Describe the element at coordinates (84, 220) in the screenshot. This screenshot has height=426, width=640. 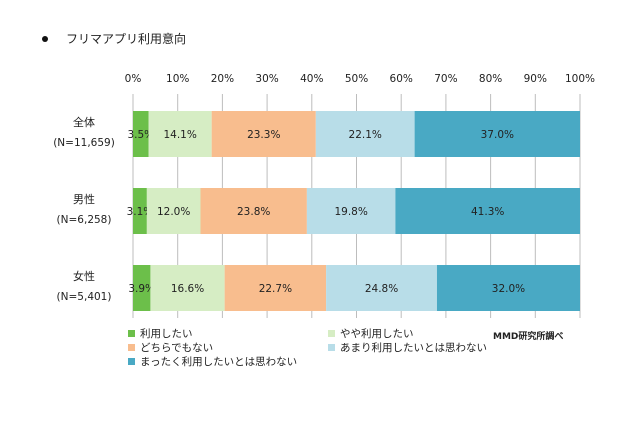
I see `category-sublabel: (N=6,258)` at that location.